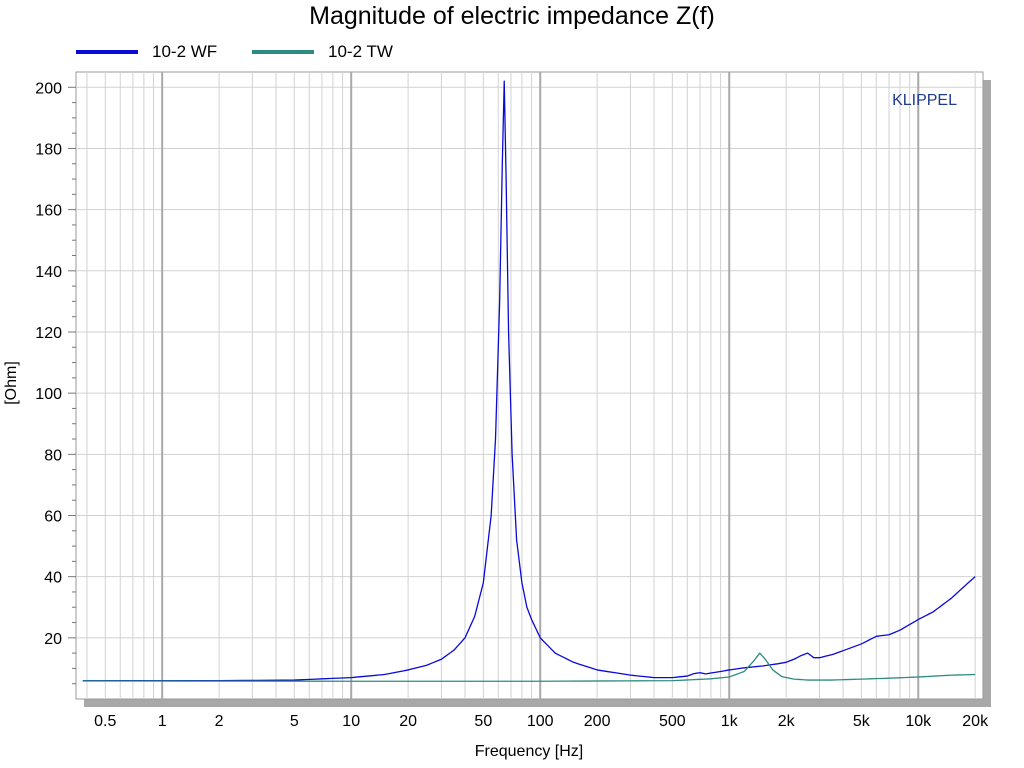 The image size is (1024, 768). Describe the element at coordinates (219, 721) in the screenshot. I see `x-tick-label: 2` at that location.